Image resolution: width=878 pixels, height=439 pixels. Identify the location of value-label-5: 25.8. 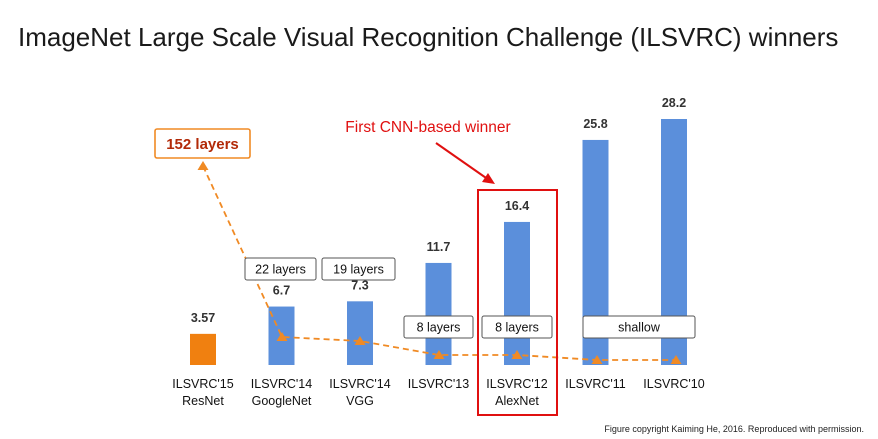
(595, 124).